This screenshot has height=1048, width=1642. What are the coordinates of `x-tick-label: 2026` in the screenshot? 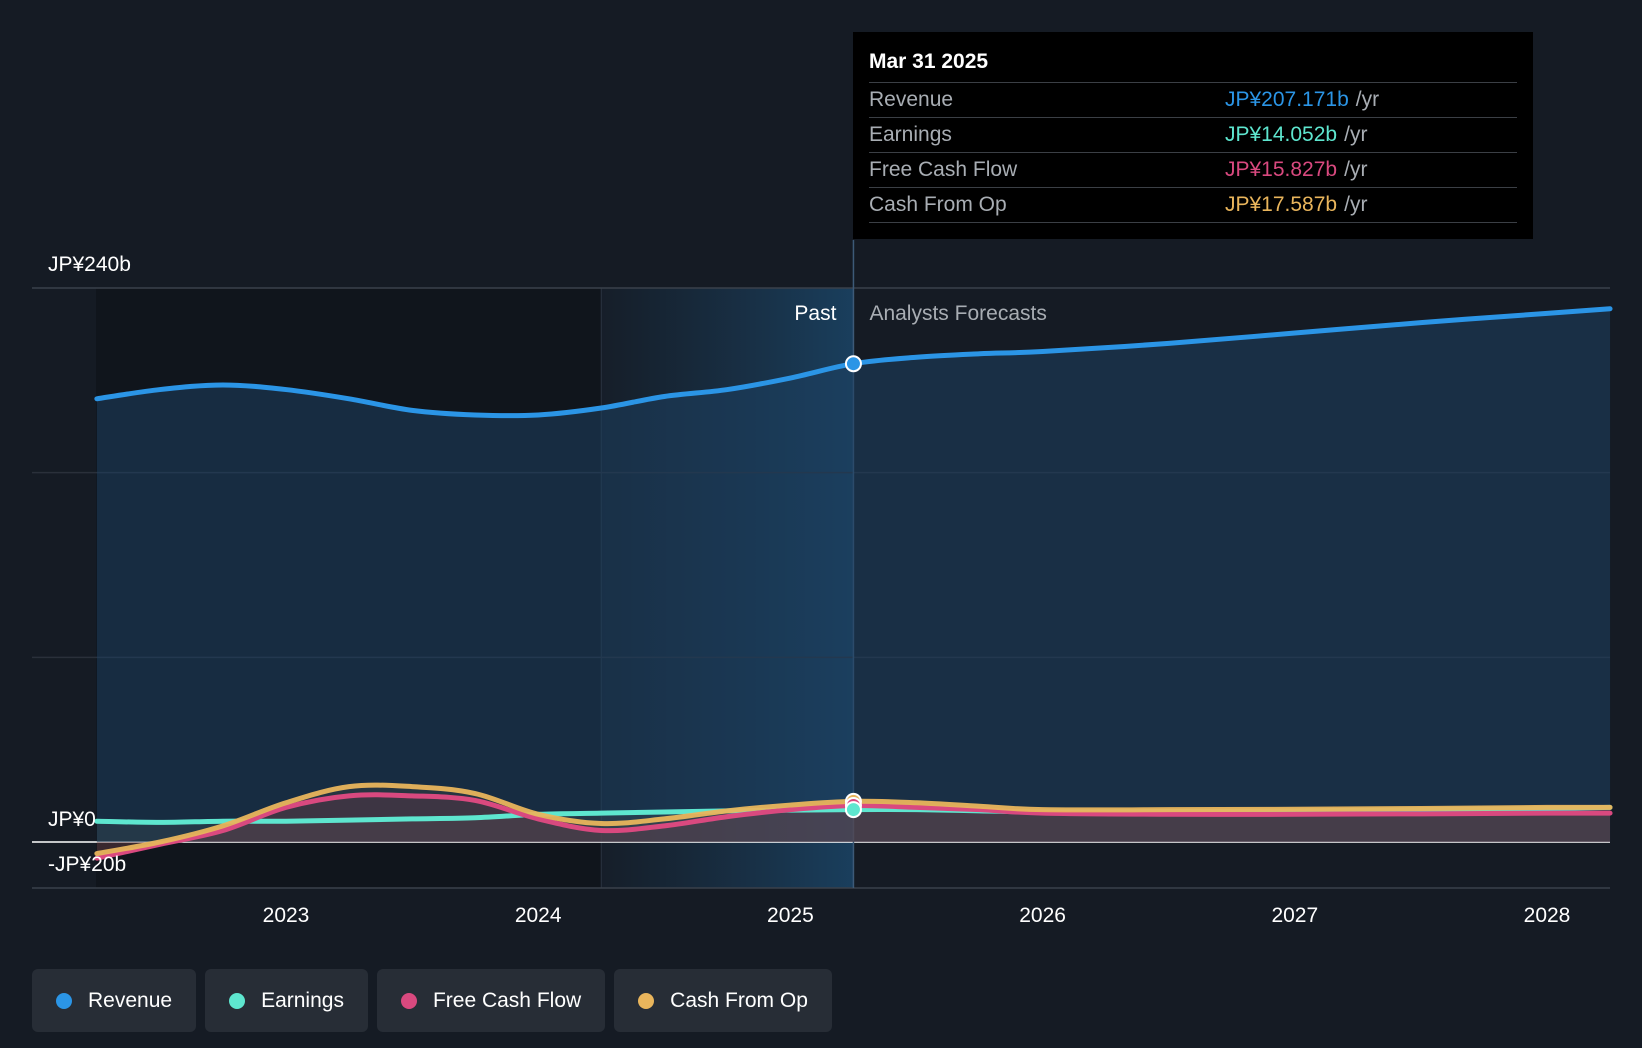 It's located at (1042, 915).